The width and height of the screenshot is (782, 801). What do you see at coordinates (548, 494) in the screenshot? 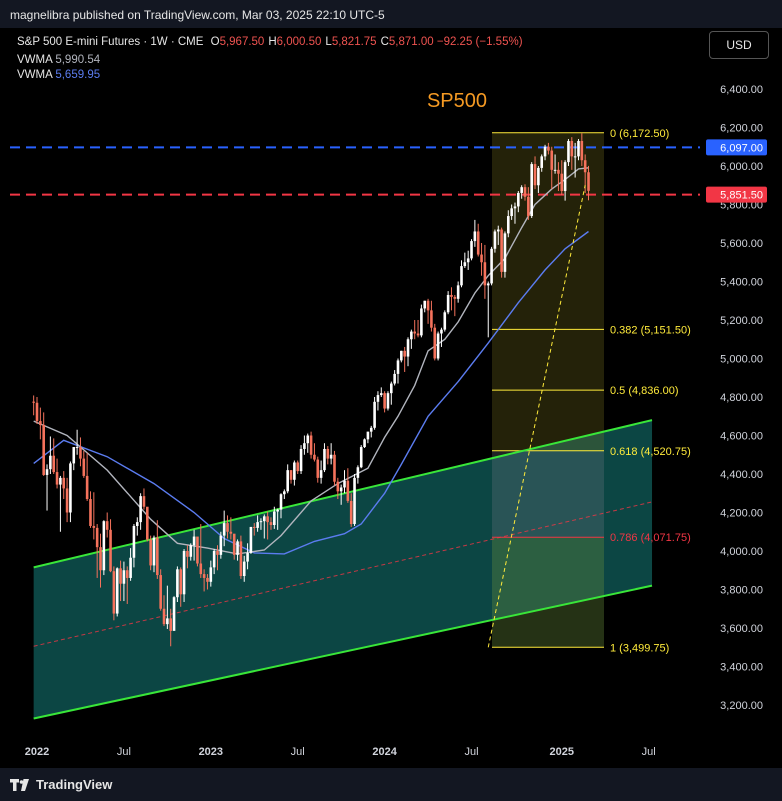
I see `fib-zone-middle` at bounding box center [548, 494].